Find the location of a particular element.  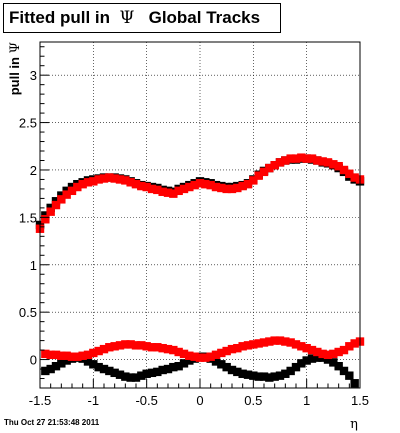

y-tick-label: 0.5 is located at coordinates (28, 312).